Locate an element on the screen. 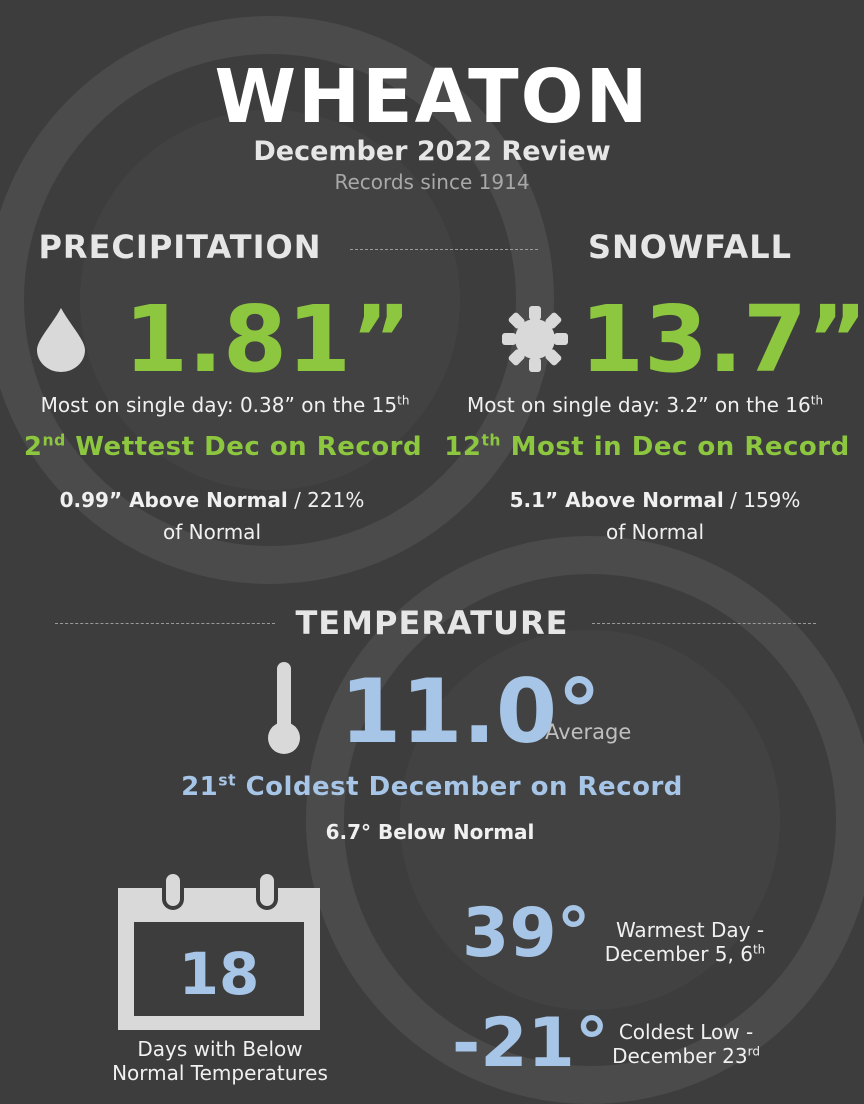  temperature-value-label: Average is located at coordinates (588, 732).